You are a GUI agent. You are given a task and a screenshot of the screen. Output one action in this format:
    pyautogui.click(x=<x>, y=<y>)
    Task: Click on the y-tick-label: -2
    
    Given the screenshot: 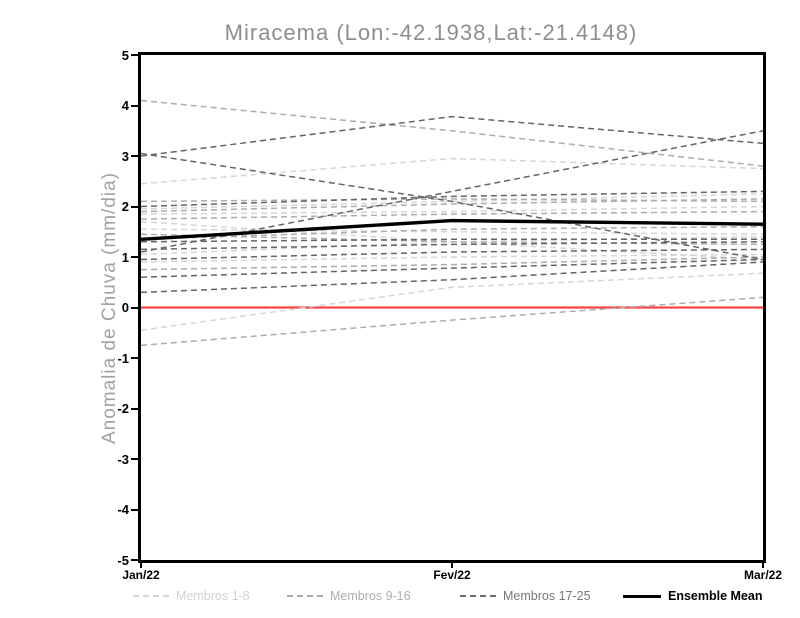 What is the action you would take?
    pyautogui.click(x=123, y=408)
    